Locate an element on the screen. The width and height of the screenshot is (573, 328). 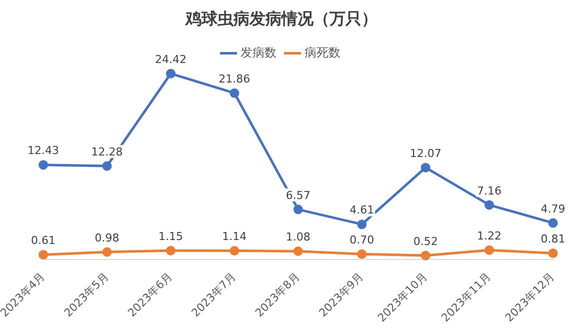
data-label: 12.07 is located at coordinates (426, 153).